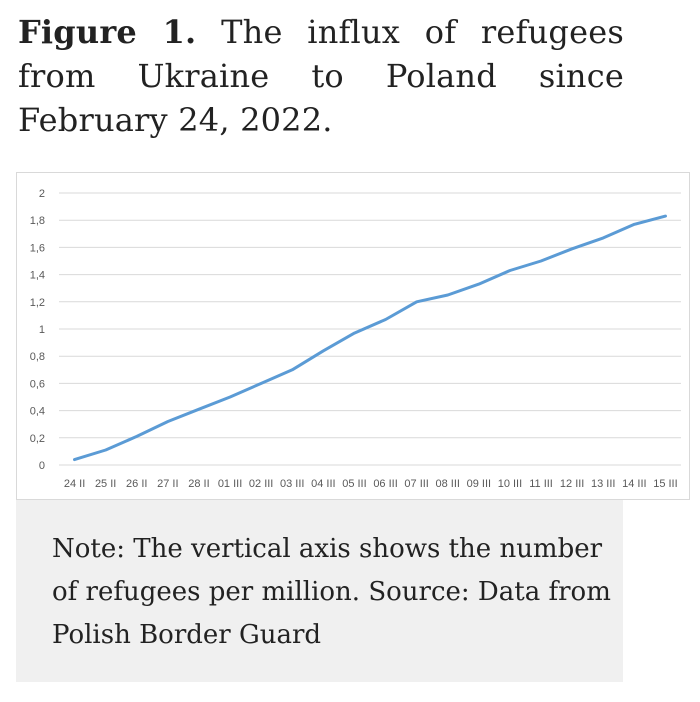 The width and height of the screenshot is (700, 702). What do you see at coordinates (105, 484) in the screenshot?
I see `x-tick-label: 25 II` at bounding box center [105, 484].